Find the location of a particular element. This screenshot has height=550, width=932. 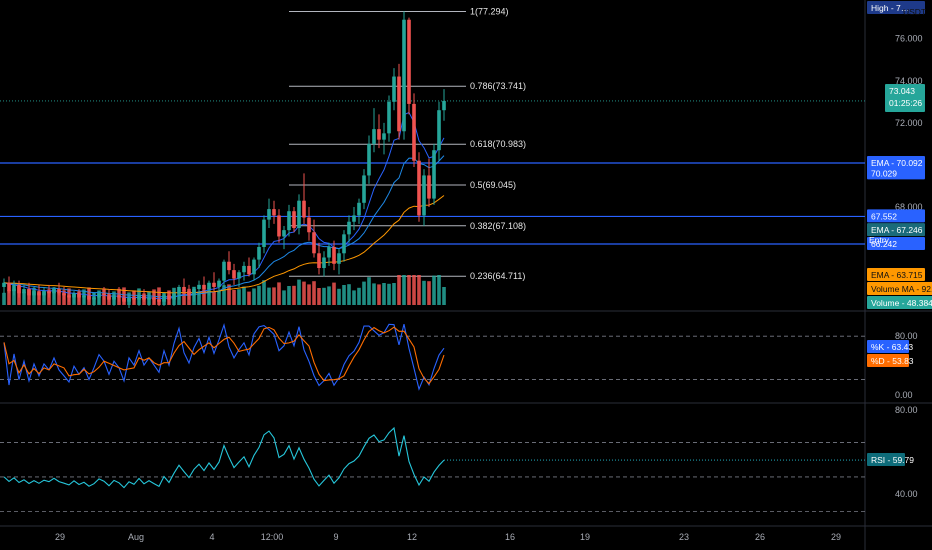

time-tick-label: 12 is located at coordinates (412, 537).